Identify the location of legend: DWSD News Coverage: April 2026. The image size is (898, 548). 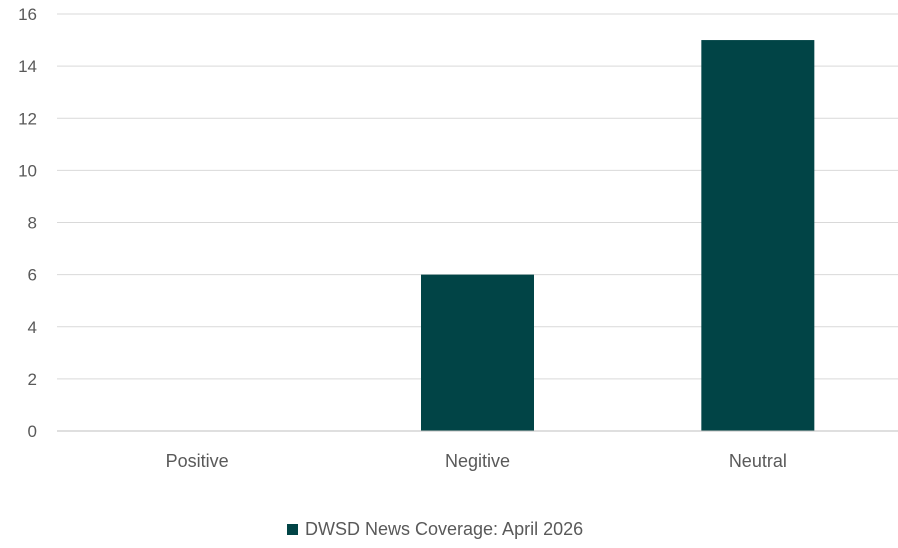
(435, 529).